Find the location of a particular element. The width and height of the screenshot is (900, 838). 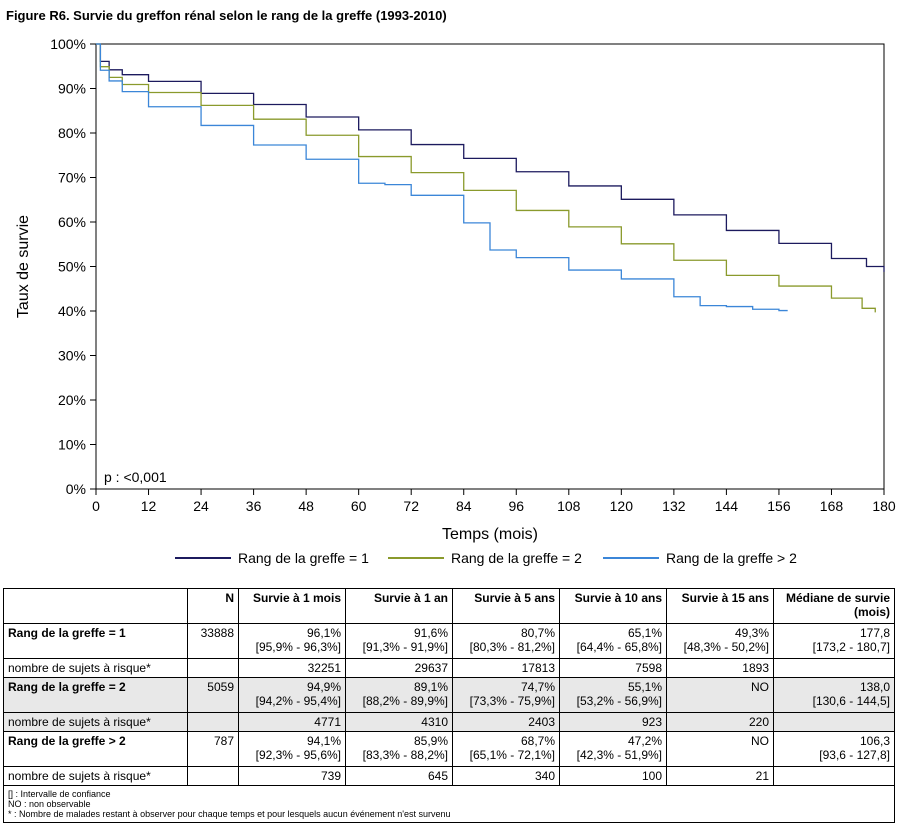

x-tick-label: 180 is located at coordinates (884, 506).